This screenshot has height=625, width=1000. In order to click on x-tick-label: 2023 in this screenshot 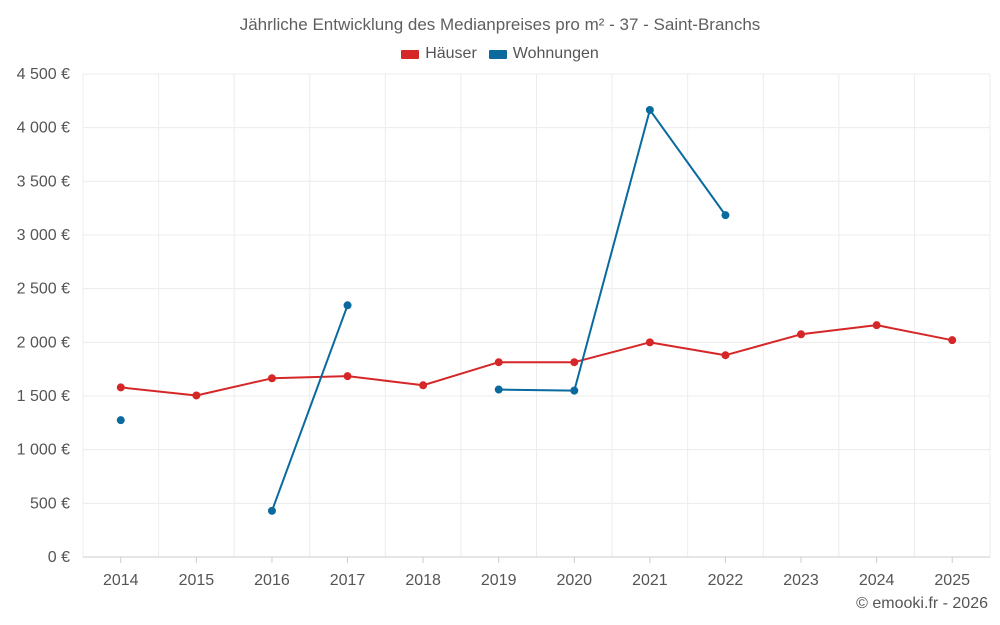, I will do `click(801, 580)`.